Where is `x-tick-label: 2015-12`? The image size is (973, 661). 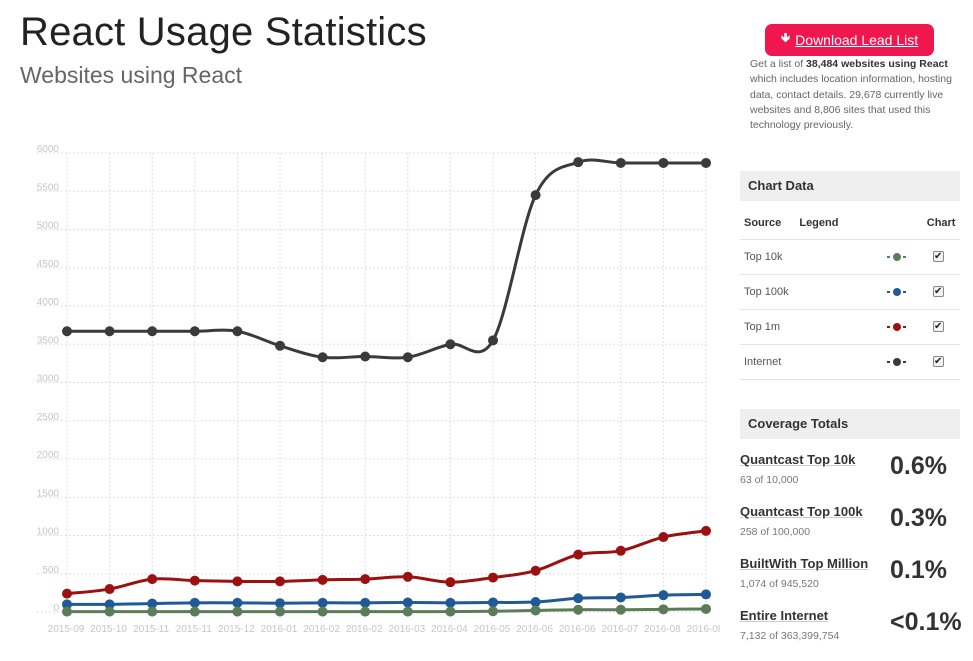
x-tick-label: 2015-12 is located at coordinates (236, 629).